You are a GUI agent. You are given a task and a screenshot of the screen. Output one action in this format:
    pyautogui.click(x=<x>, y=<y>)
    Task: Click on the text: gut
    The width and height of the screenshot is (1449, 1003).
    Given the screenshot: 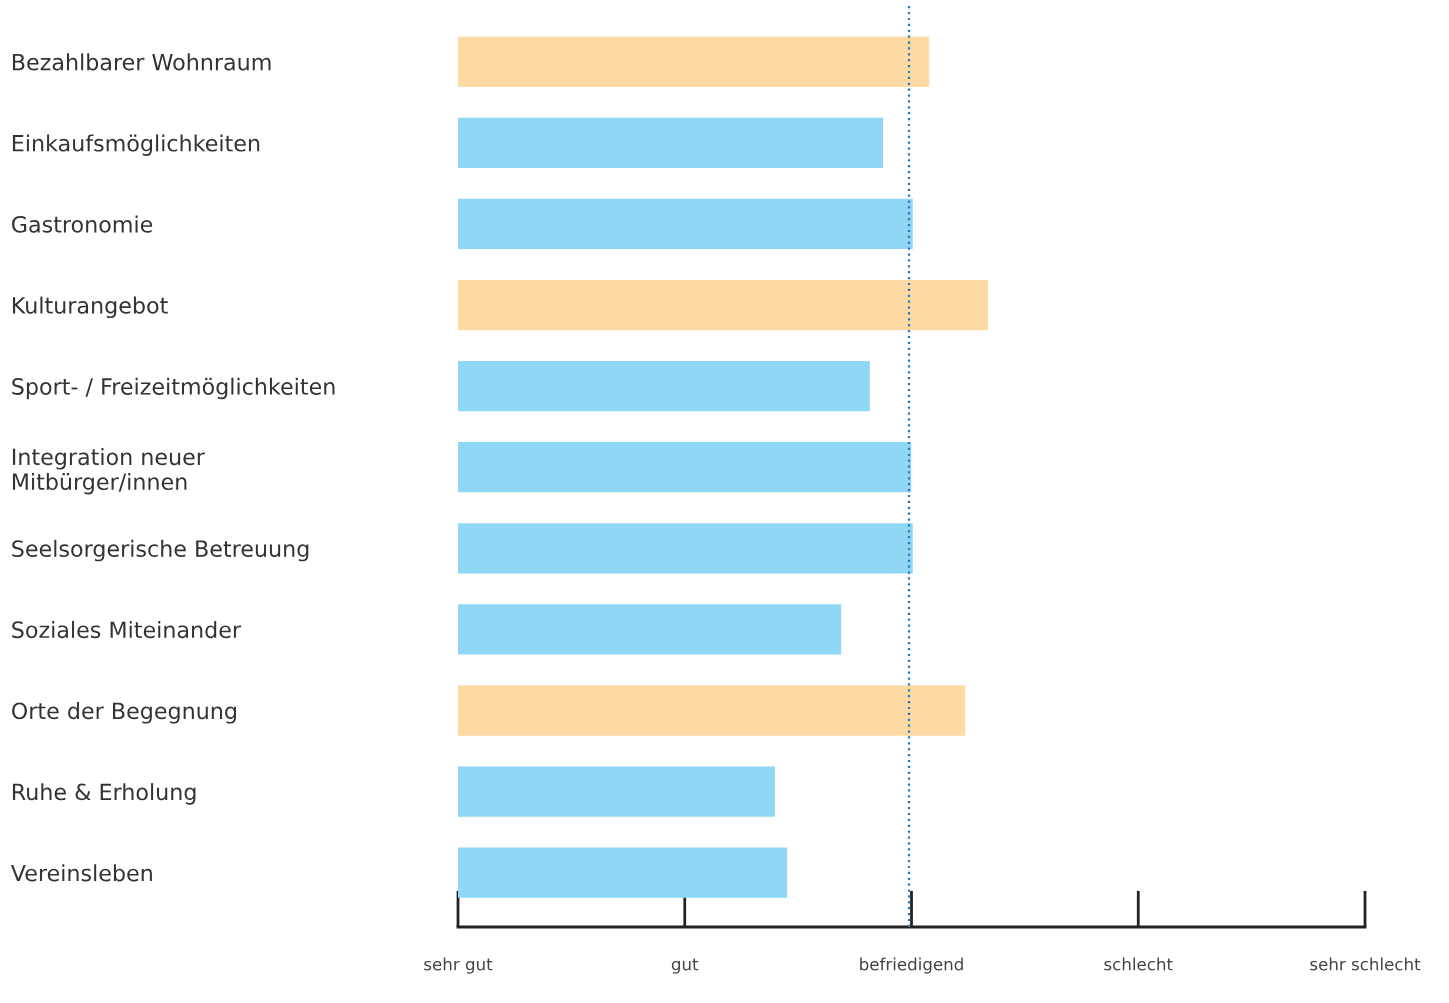 What is the action you would take?
    pyautogui.click(x=685, y=966)
    